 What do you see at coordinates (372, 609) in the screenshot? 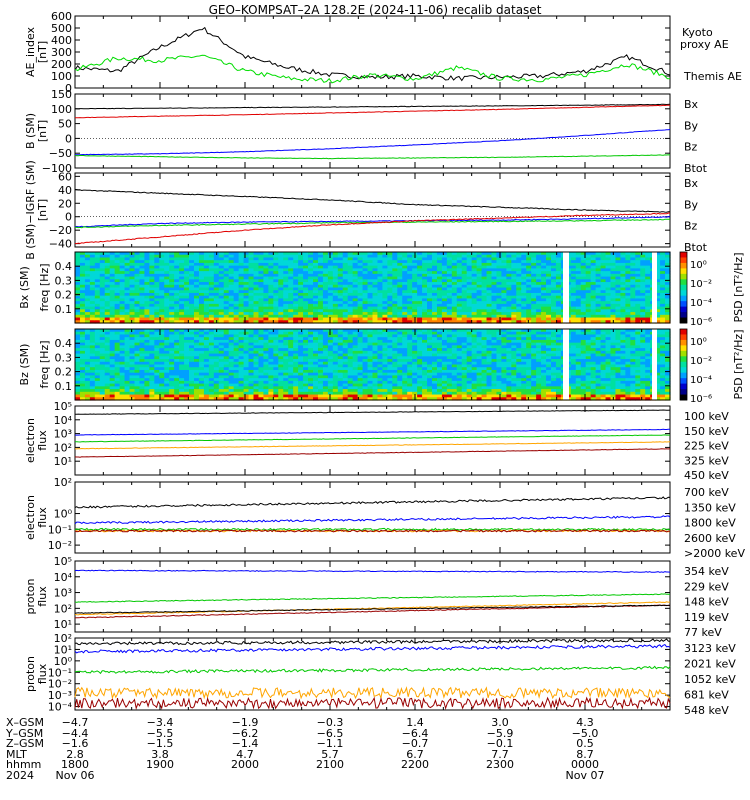
I see `panel-p_flux_low-series-77keV` at bounding box center [372, 609].